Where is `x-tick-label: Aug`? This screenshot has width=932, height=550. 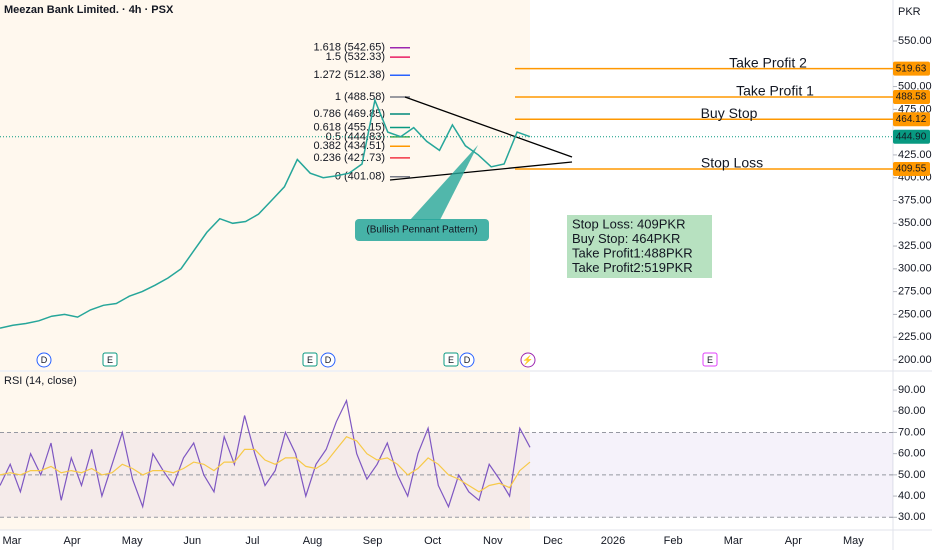
x-tick-label: Aug is located at coordinates (313, 541).